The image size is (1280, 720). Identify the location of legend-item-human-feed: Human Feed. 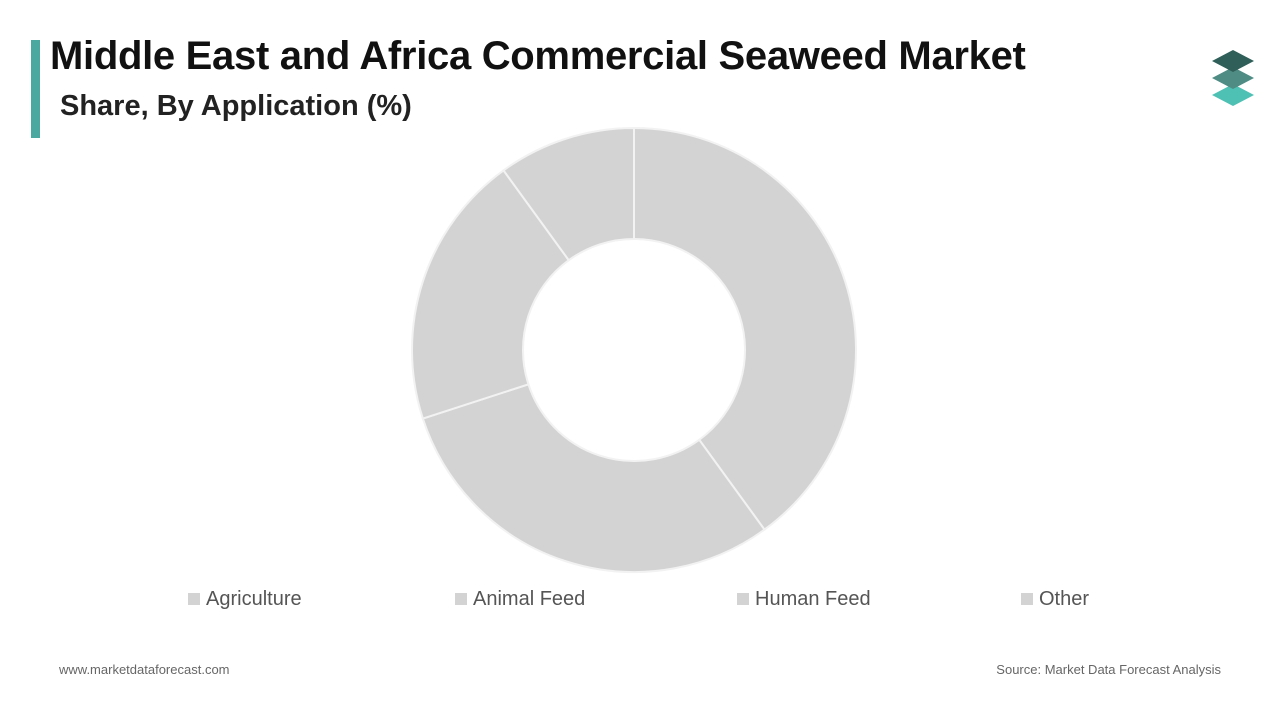
(804, 599).